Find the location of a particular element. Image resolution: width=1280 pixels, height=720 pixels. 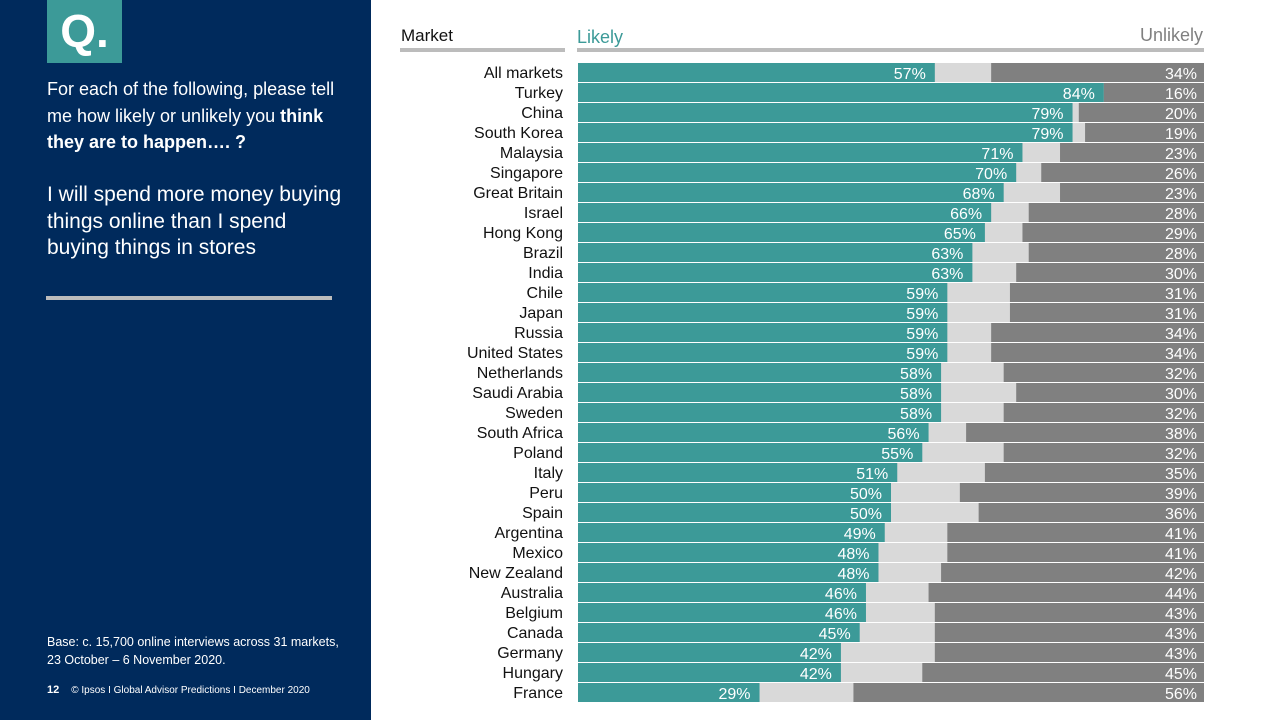

bar-likely-poland is located at coordinates (750, 452).